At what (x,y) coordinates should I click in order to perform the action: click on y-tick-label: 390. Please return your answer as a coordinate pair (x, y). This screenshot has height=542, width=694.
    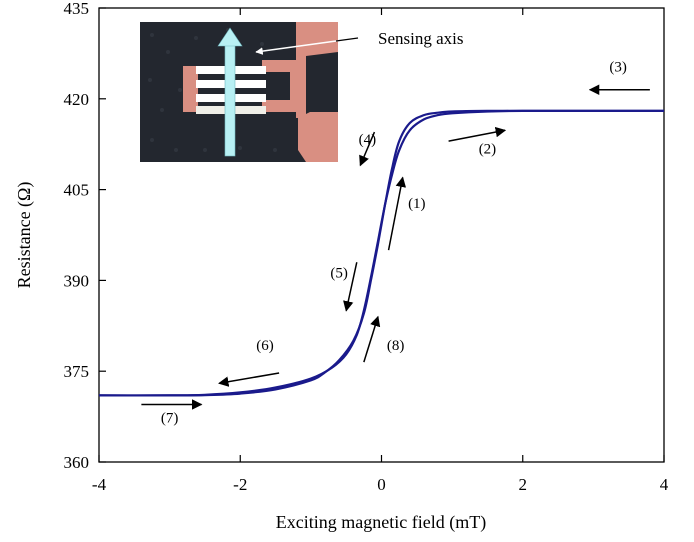
    Looking at the image, I should click on (77, 280).